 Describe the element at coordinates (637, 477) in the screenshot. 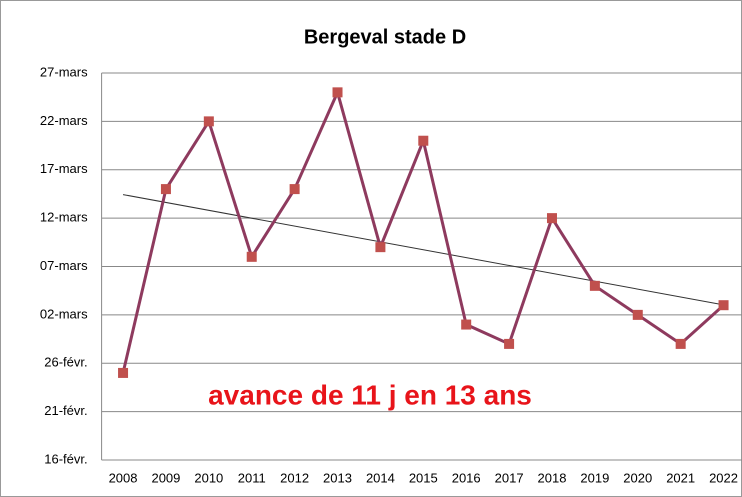

I see `x-tick-label: 2020` at that location.